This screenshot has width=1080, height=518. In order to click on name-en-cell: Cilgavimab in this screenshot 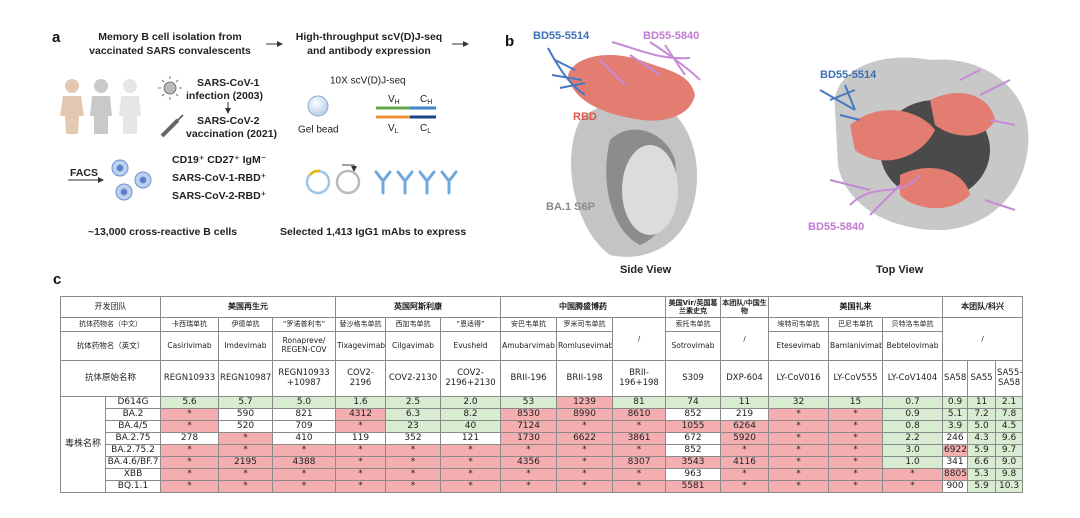, I will do `click(413, 346)`.